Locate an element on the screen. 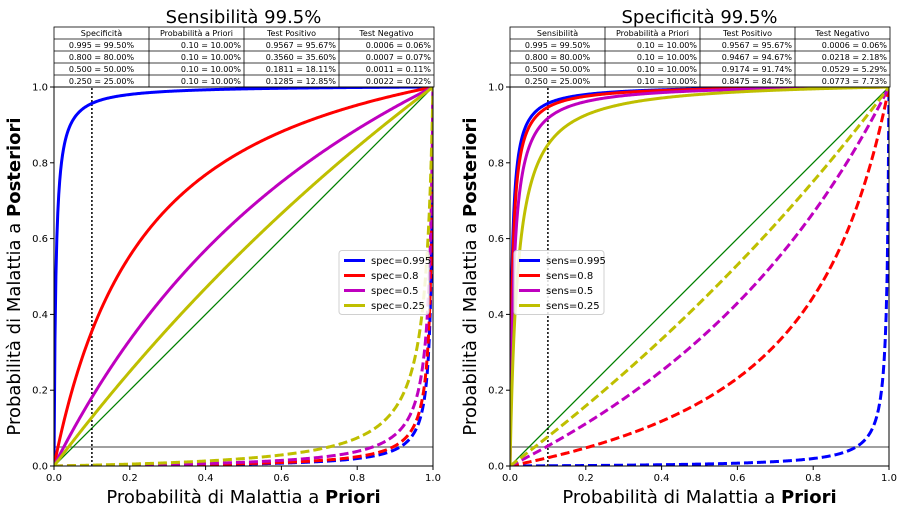  chart-title: Specificità 99.5% is located at coordinates (699, 17).